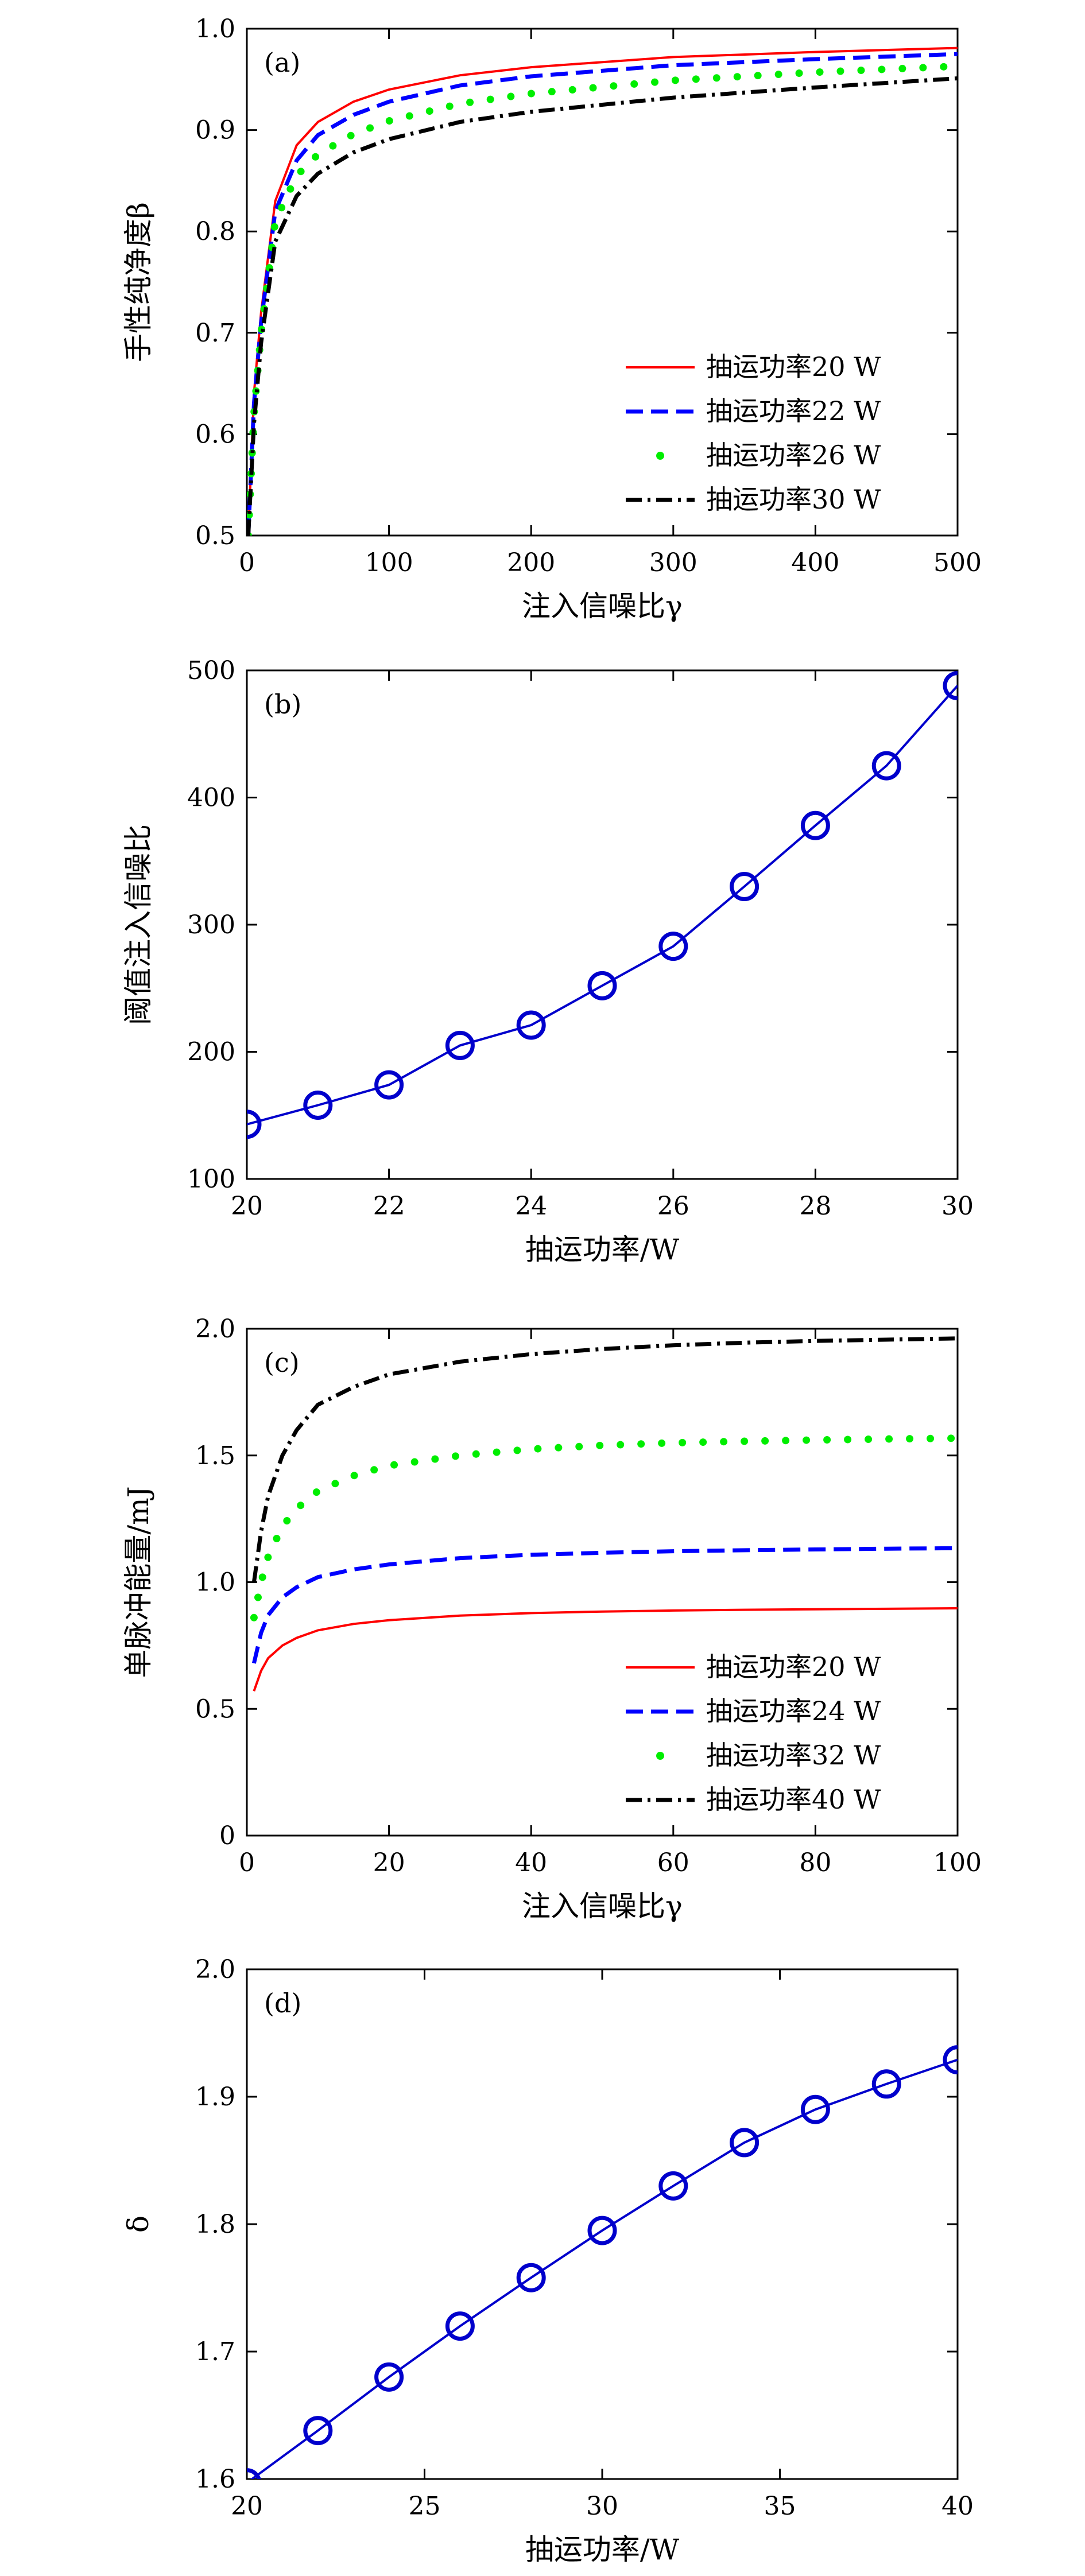  I want to click on x-tick-label: 35, so click(780, 2506).